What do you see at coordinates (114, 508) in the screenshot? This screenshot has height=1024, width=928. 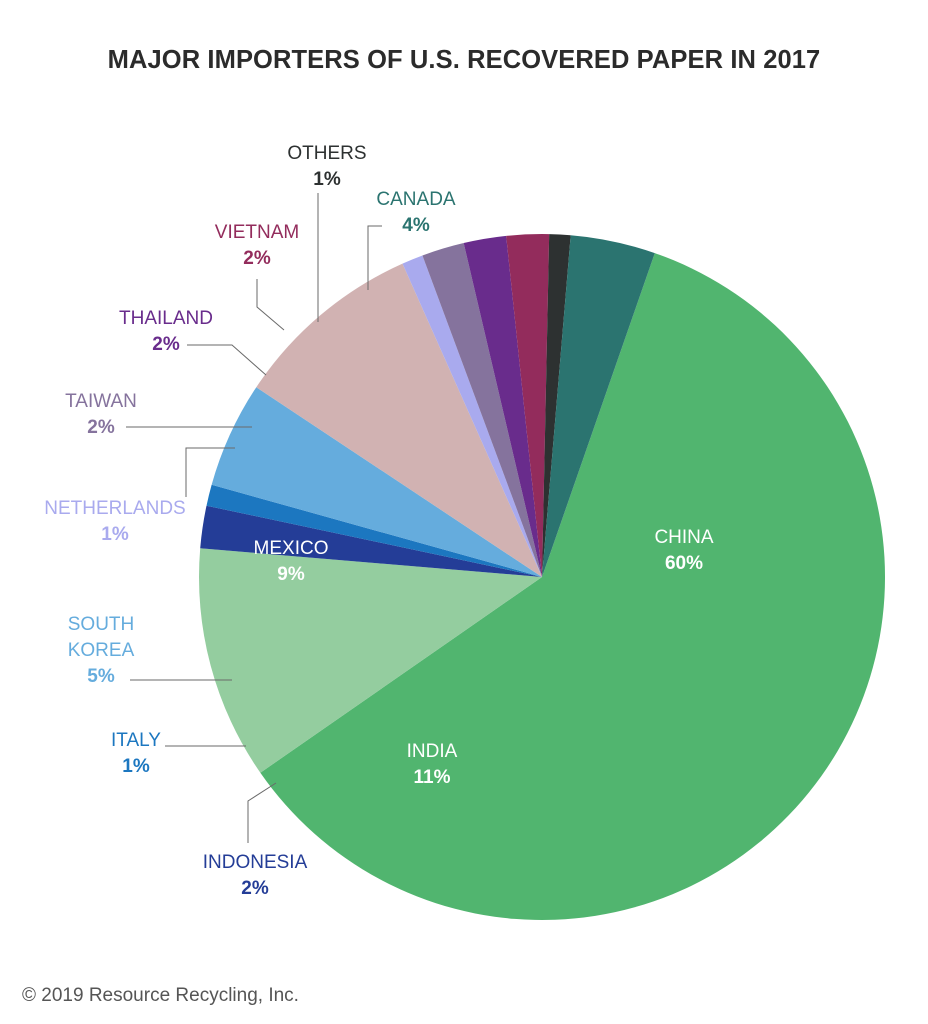 I see `slice-label-netherlands: NETHERLANDS` at bounding box center [114, 508].